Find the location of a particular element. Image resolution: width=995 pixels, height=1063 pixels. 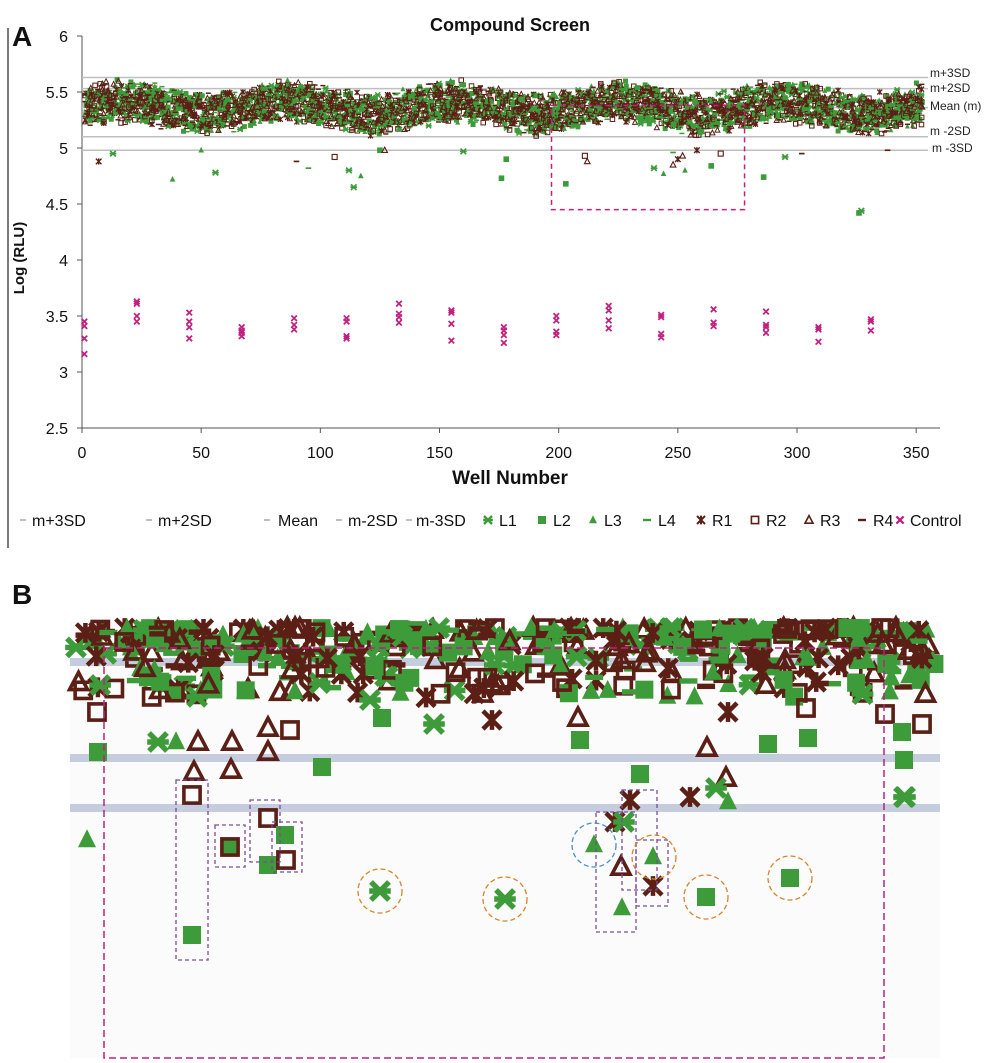

outlier-point-r3 is located at coordinates (673, 164).